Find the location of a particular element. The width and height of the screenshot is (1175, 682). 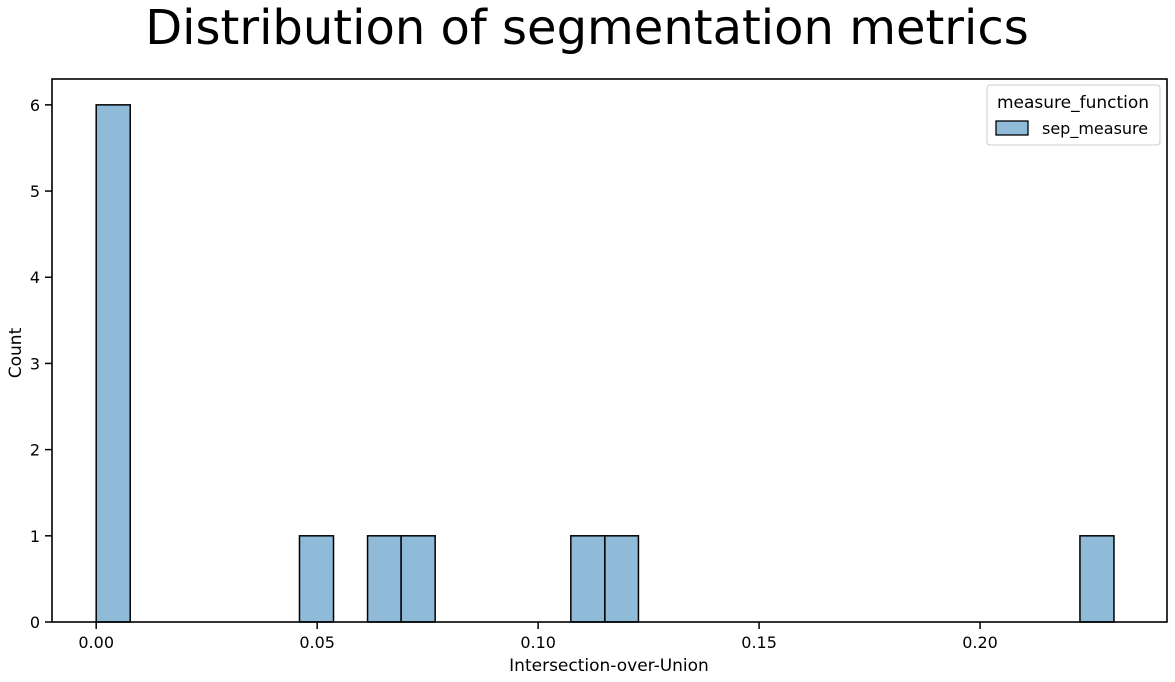

y-axis-label: Count is located at coordinates (16, 352).